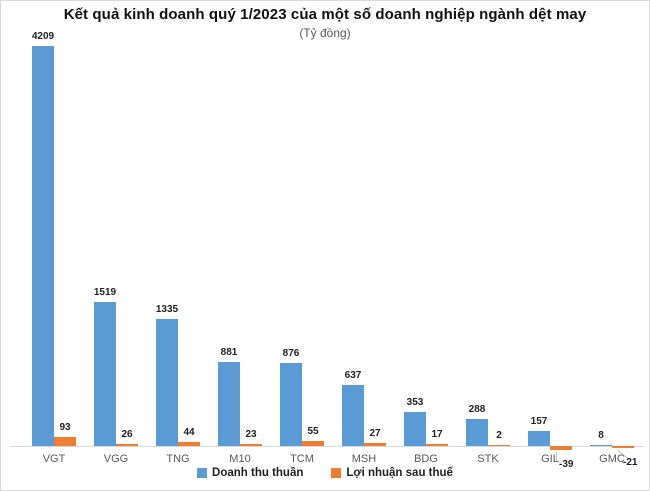 The width and height of the screenshot is (650, 491). I want to click on revenue-value-label: 157, so click(539, 421).